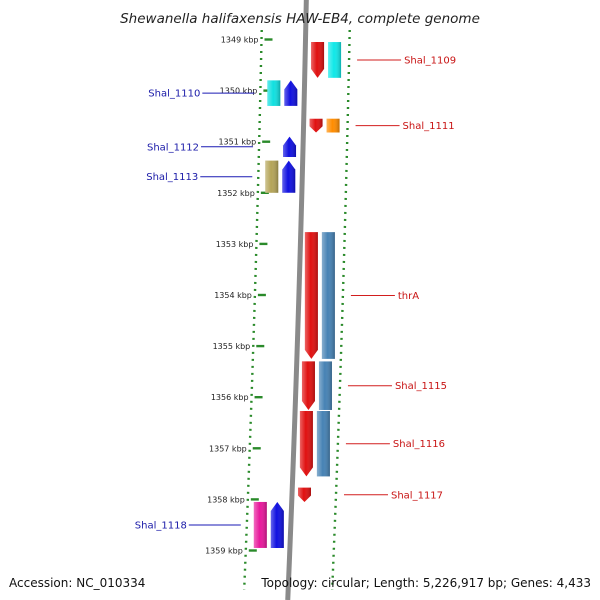  Describe the element at coordinates (236, 193) in the screenshot. I see `tick-label: 1352 kbp` at that location.